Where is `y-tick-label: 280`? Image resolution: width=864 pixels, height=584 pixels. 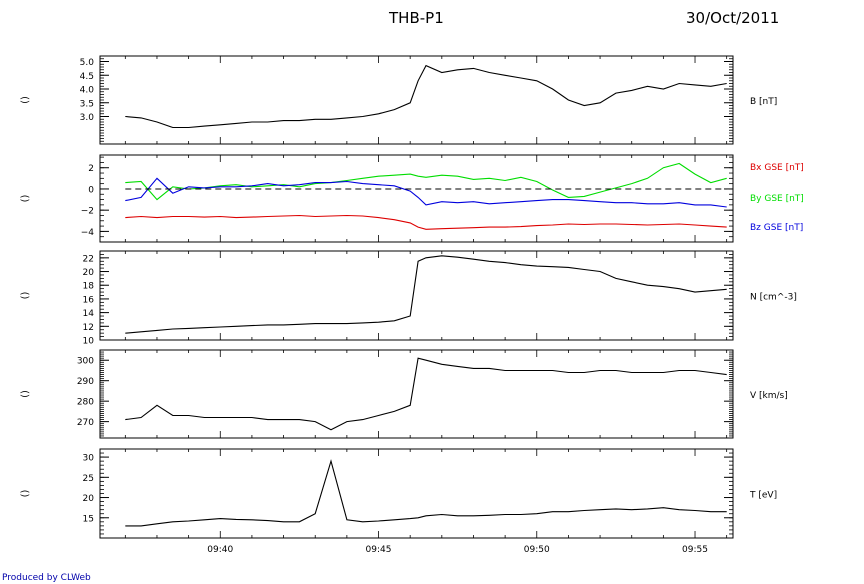
y-tick-label: 280 is located at coordinates (85, 403).